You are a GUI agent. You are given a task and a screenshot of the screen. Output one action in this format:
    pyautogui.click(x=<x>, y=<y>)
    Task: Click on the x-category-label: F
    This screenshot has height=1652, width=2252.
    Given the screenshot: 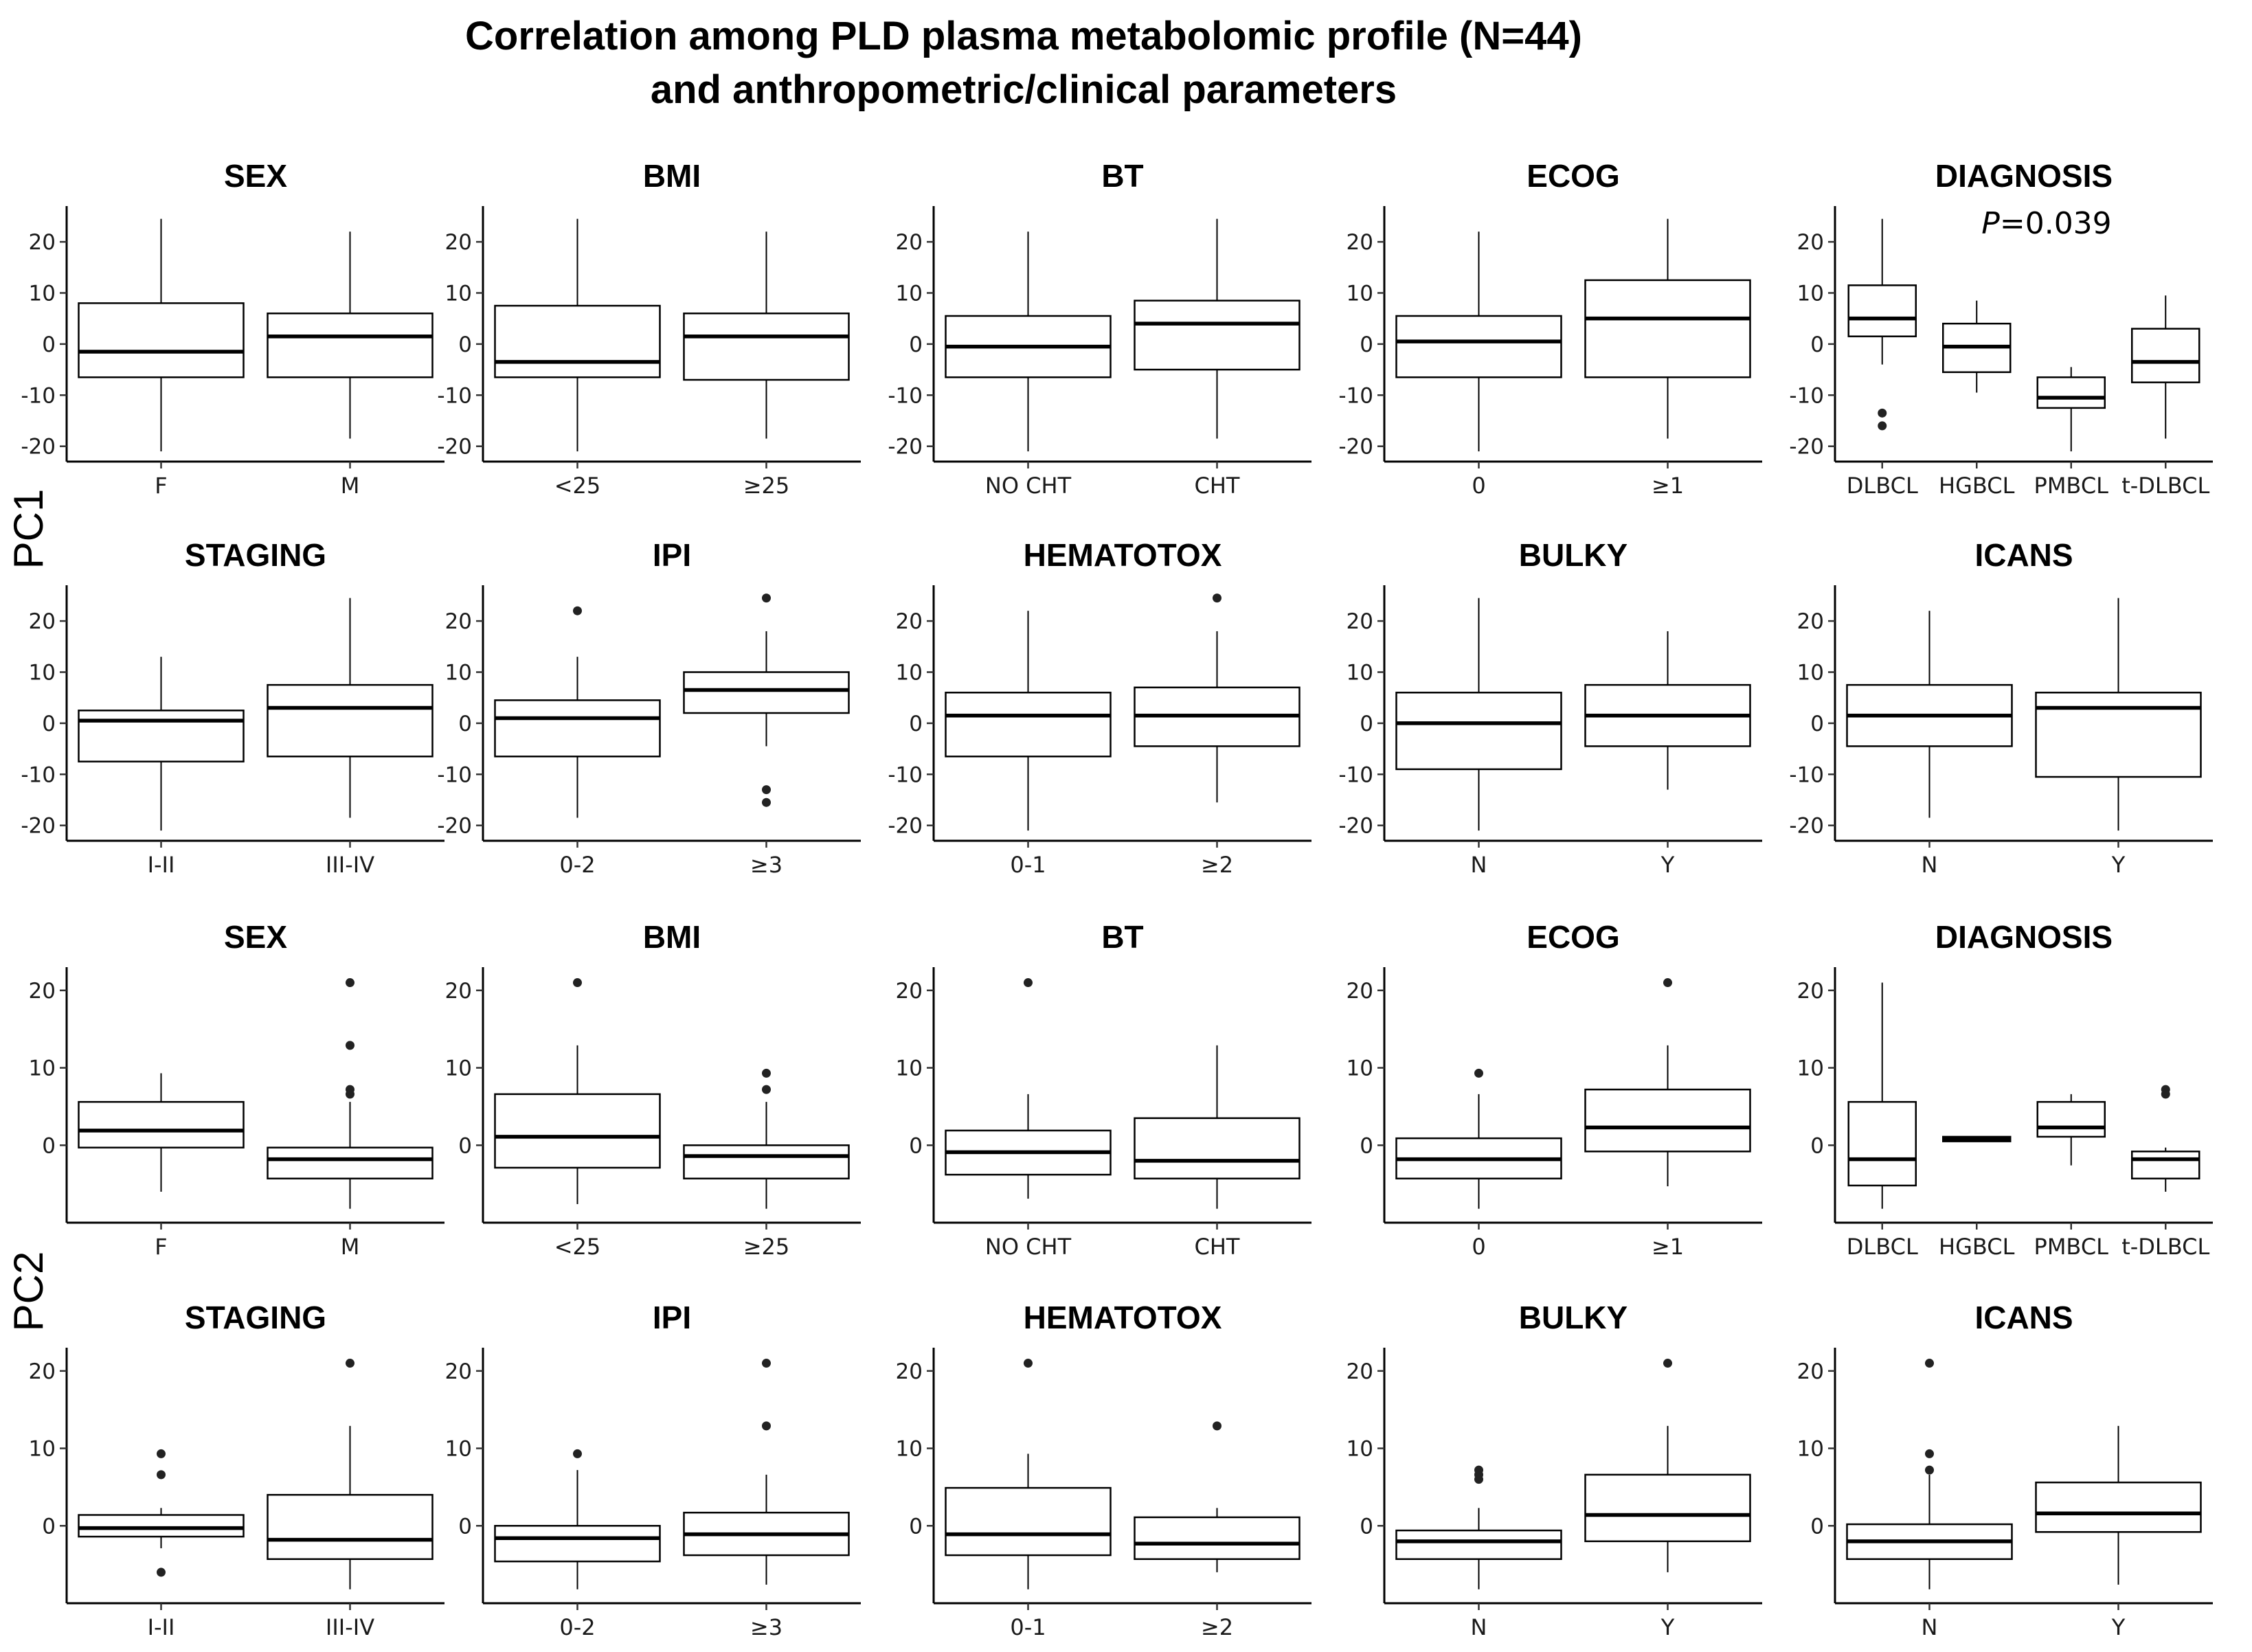 What is the action you would take?
    pyautogui.click(x=161, y=1247)
    